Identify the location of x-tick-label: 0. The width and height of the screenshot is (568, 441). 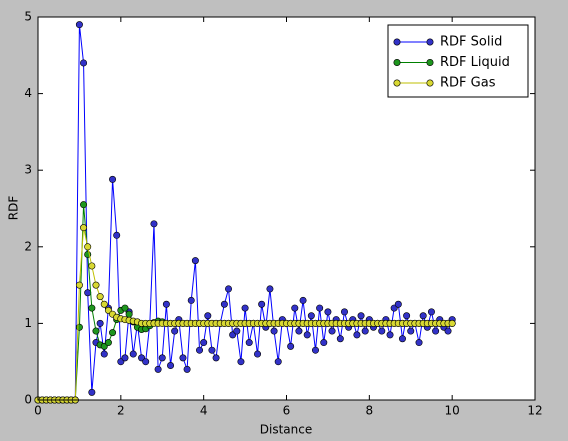
(38, 411).